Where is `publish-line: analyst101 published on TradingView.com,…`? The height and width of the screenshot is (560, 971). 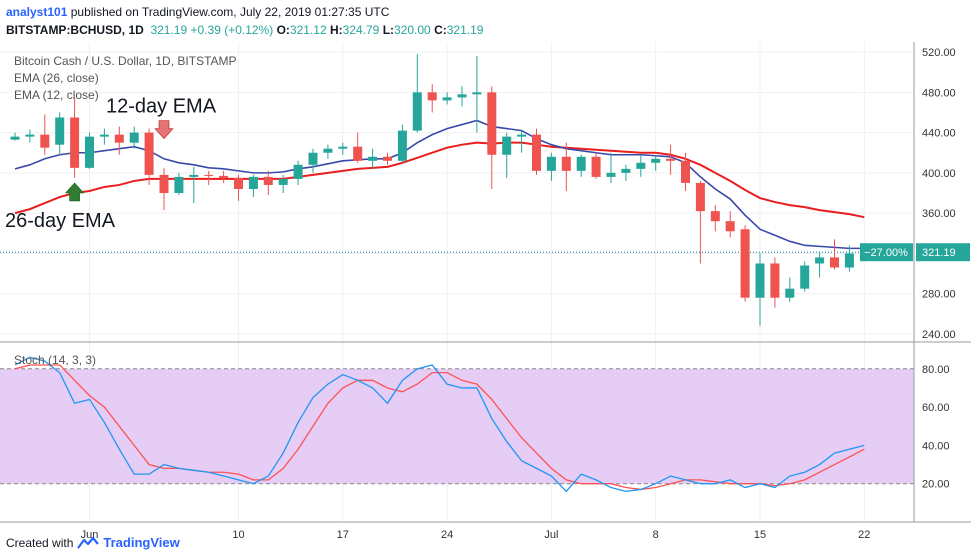 publish-line: analyst101 published on TradingView.com,… is located at coordinates (197, 12).